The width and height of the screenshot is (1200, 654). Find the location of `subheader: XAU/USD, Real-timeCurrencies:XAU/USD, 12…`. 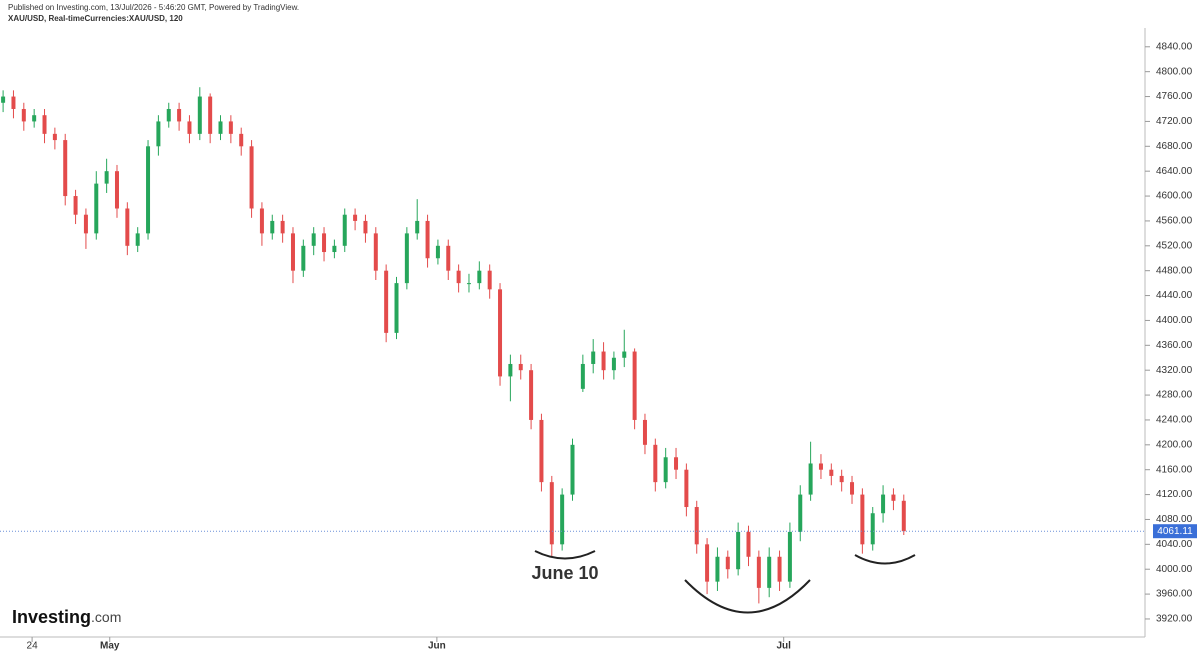

subheader: XAU/USD, Real-timeCurrencies:XAU/USD, 12… is located at coordinates (95, 18).